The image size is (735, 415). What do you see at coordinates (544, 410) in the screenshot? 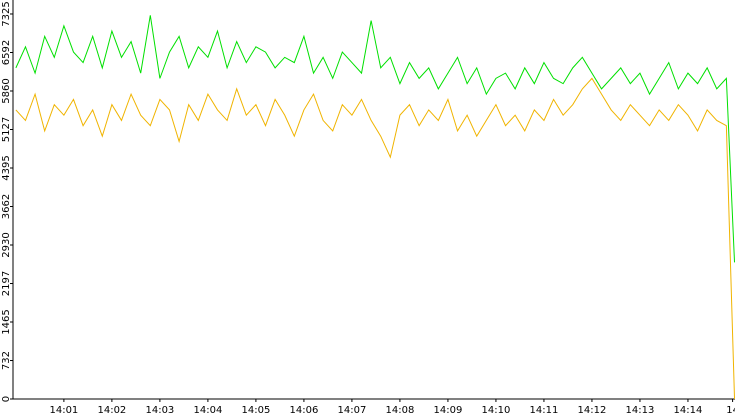
I see `x-tick-label: 14:11` at bounding box center [544, 410].